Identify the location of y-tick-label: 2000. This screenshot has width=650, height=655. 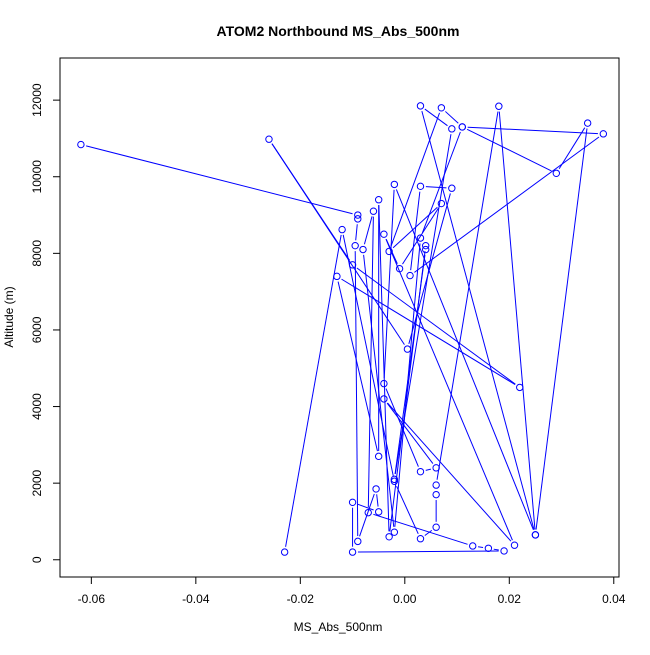
(37, 482).